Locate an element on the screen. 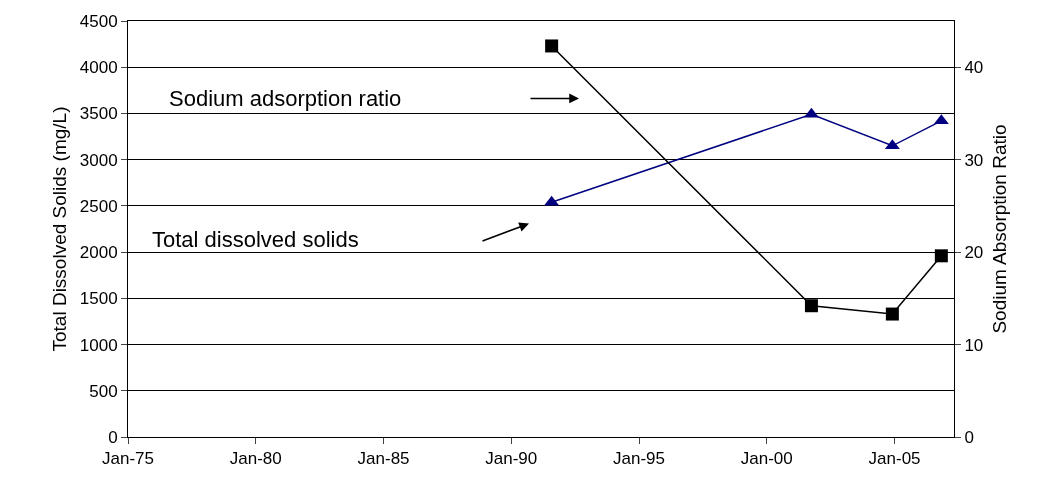  y-tick-label: 500 is located at coordinates (103, 391).